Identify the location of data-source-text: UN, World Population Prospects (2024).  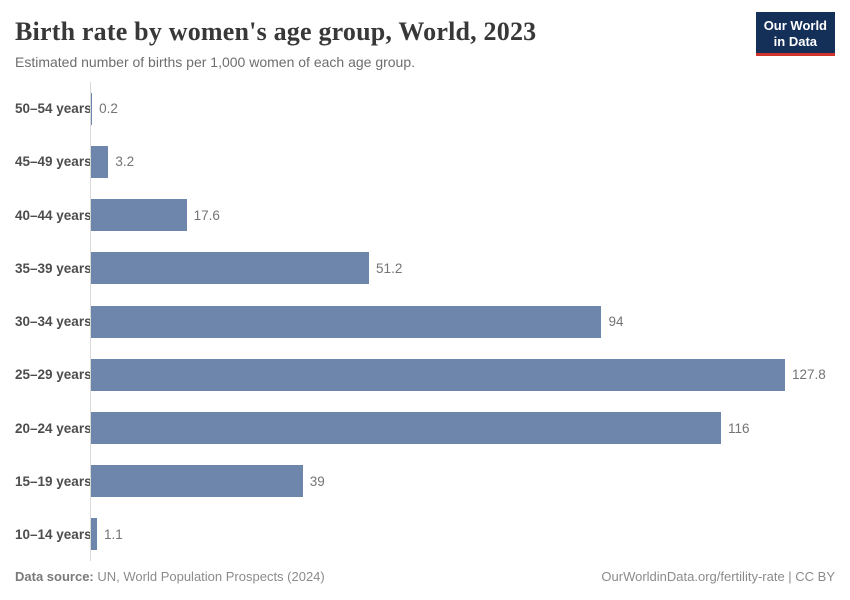
(211, 576).